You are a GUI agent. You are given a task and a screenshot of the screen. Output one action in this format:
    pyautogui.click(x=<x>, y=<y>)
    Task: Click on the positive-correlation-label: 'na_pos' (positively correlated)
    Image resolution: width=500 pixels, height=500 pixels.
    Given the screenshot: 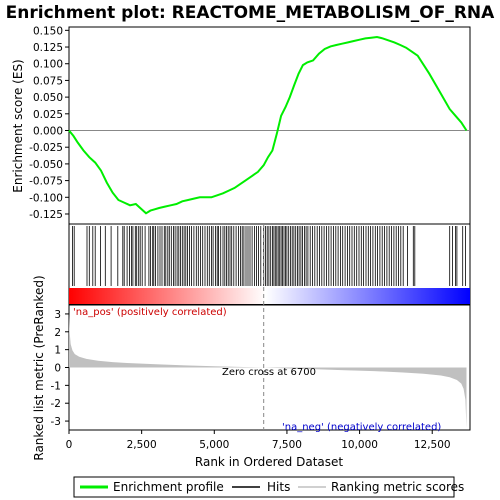 What is the action you would take?
    pyautogui.click(x=150, y=312)
    